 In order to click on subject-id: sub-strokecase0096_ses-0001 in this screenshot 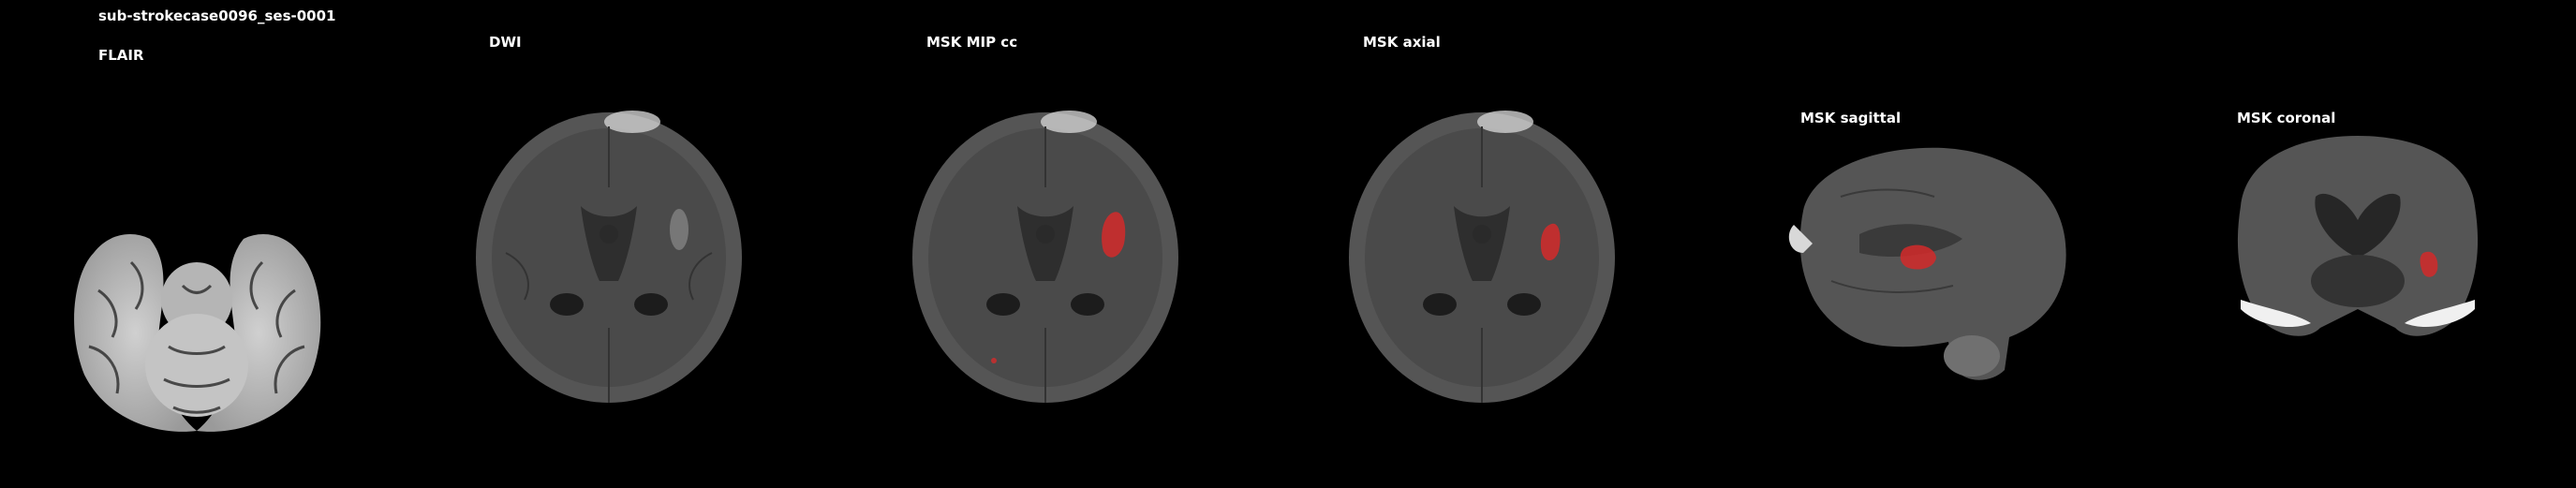, I will do `click(217, 15)`.